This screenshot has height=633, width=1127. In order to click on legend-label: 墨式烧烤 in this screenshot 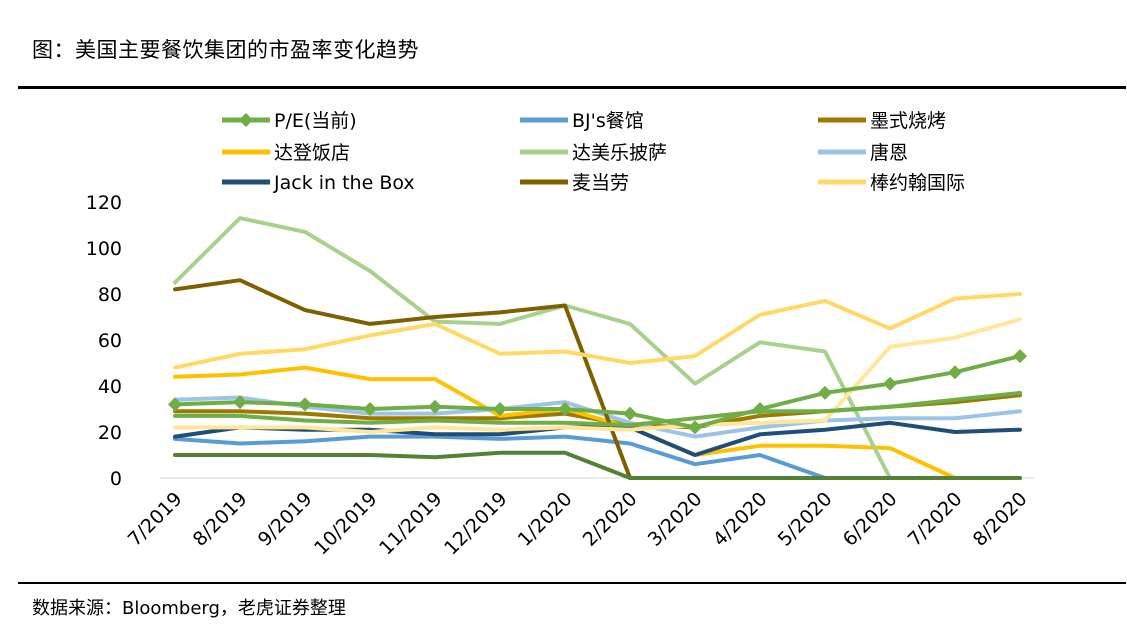, I will do `click(908, 121)`.